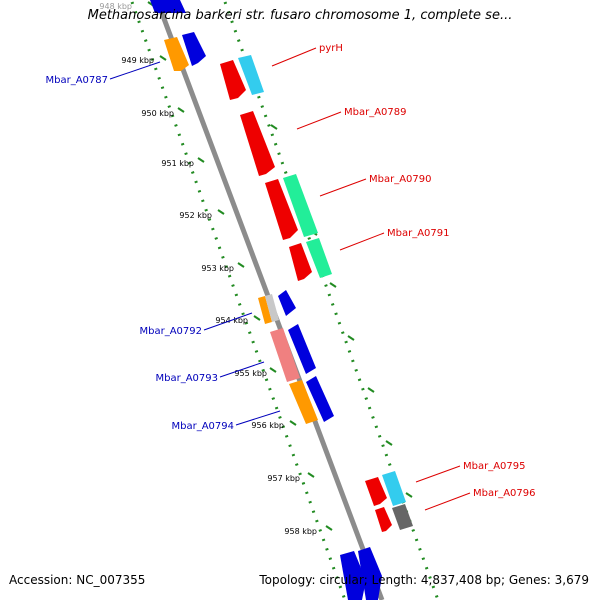 The image size is (600, 600). What do you see at coordinates (300, 531) in the screenshot?
I see `kbp-label: 958 kbp` at bounding box center [300, 531].